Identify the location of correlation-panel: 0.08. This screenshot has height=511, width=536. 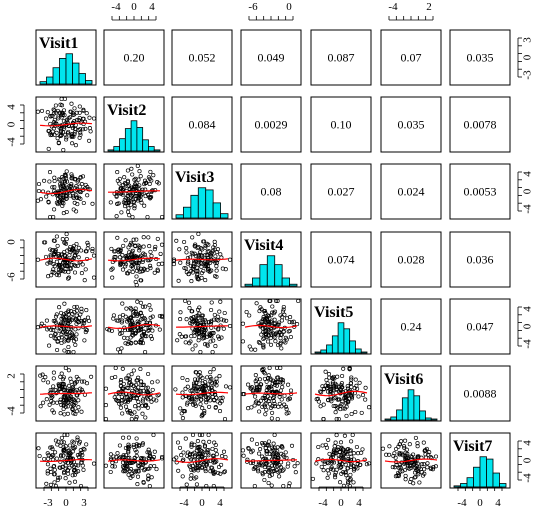
(271, 191).